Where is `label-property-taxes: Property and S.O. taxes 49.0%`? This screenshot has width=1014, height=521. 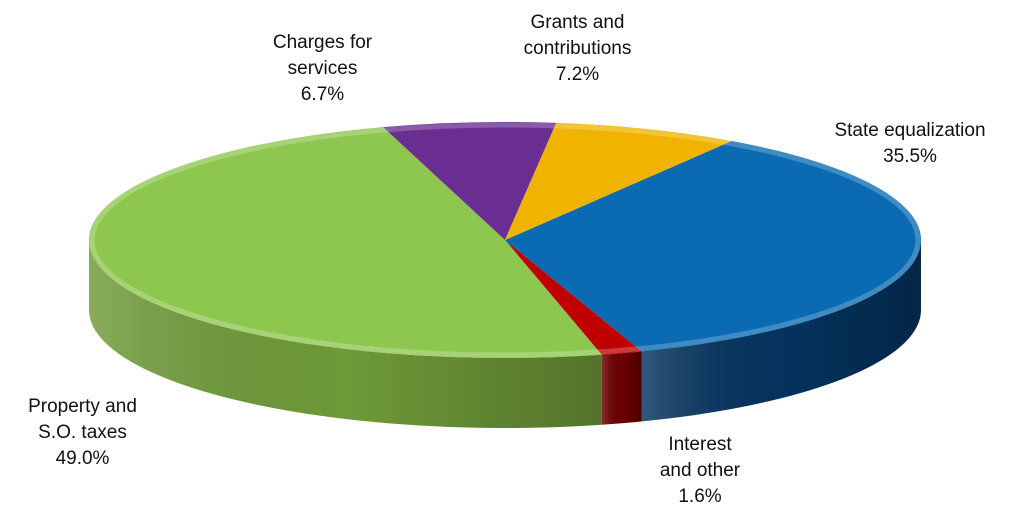 label-property-taxes: Property and S.O. taxes 49.0% is located at coordinates (82, 433).